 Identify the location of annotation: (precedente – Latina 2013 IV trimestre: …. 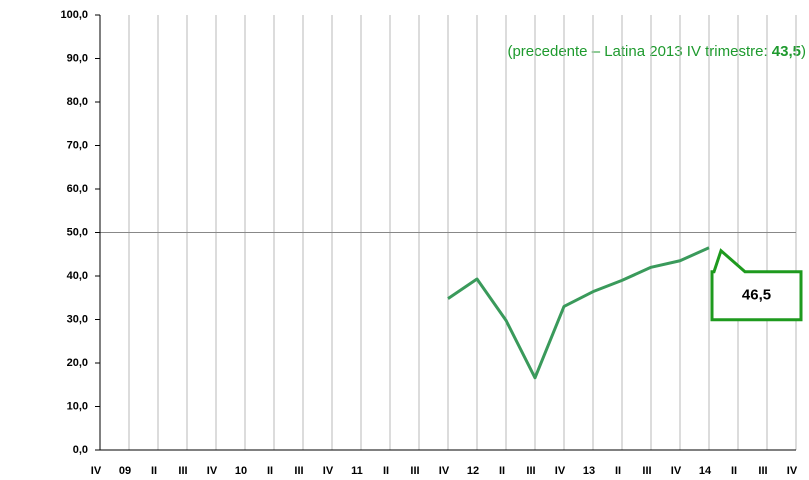
(656, 51).